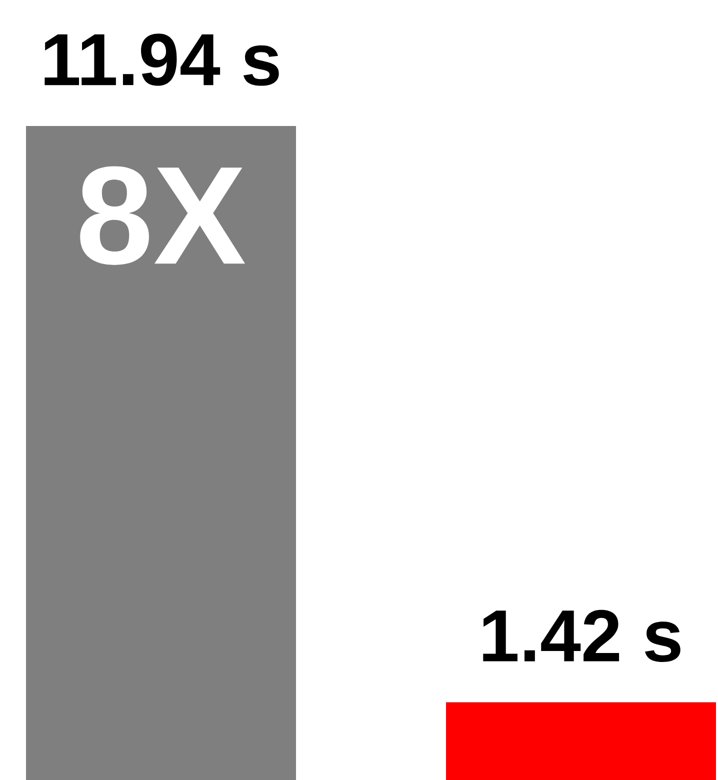 The height and width of the screenshot is (780, 718). Describe the element at coordinates (163, 215) in the screenshot. I see `annotation: 8X` at that location.